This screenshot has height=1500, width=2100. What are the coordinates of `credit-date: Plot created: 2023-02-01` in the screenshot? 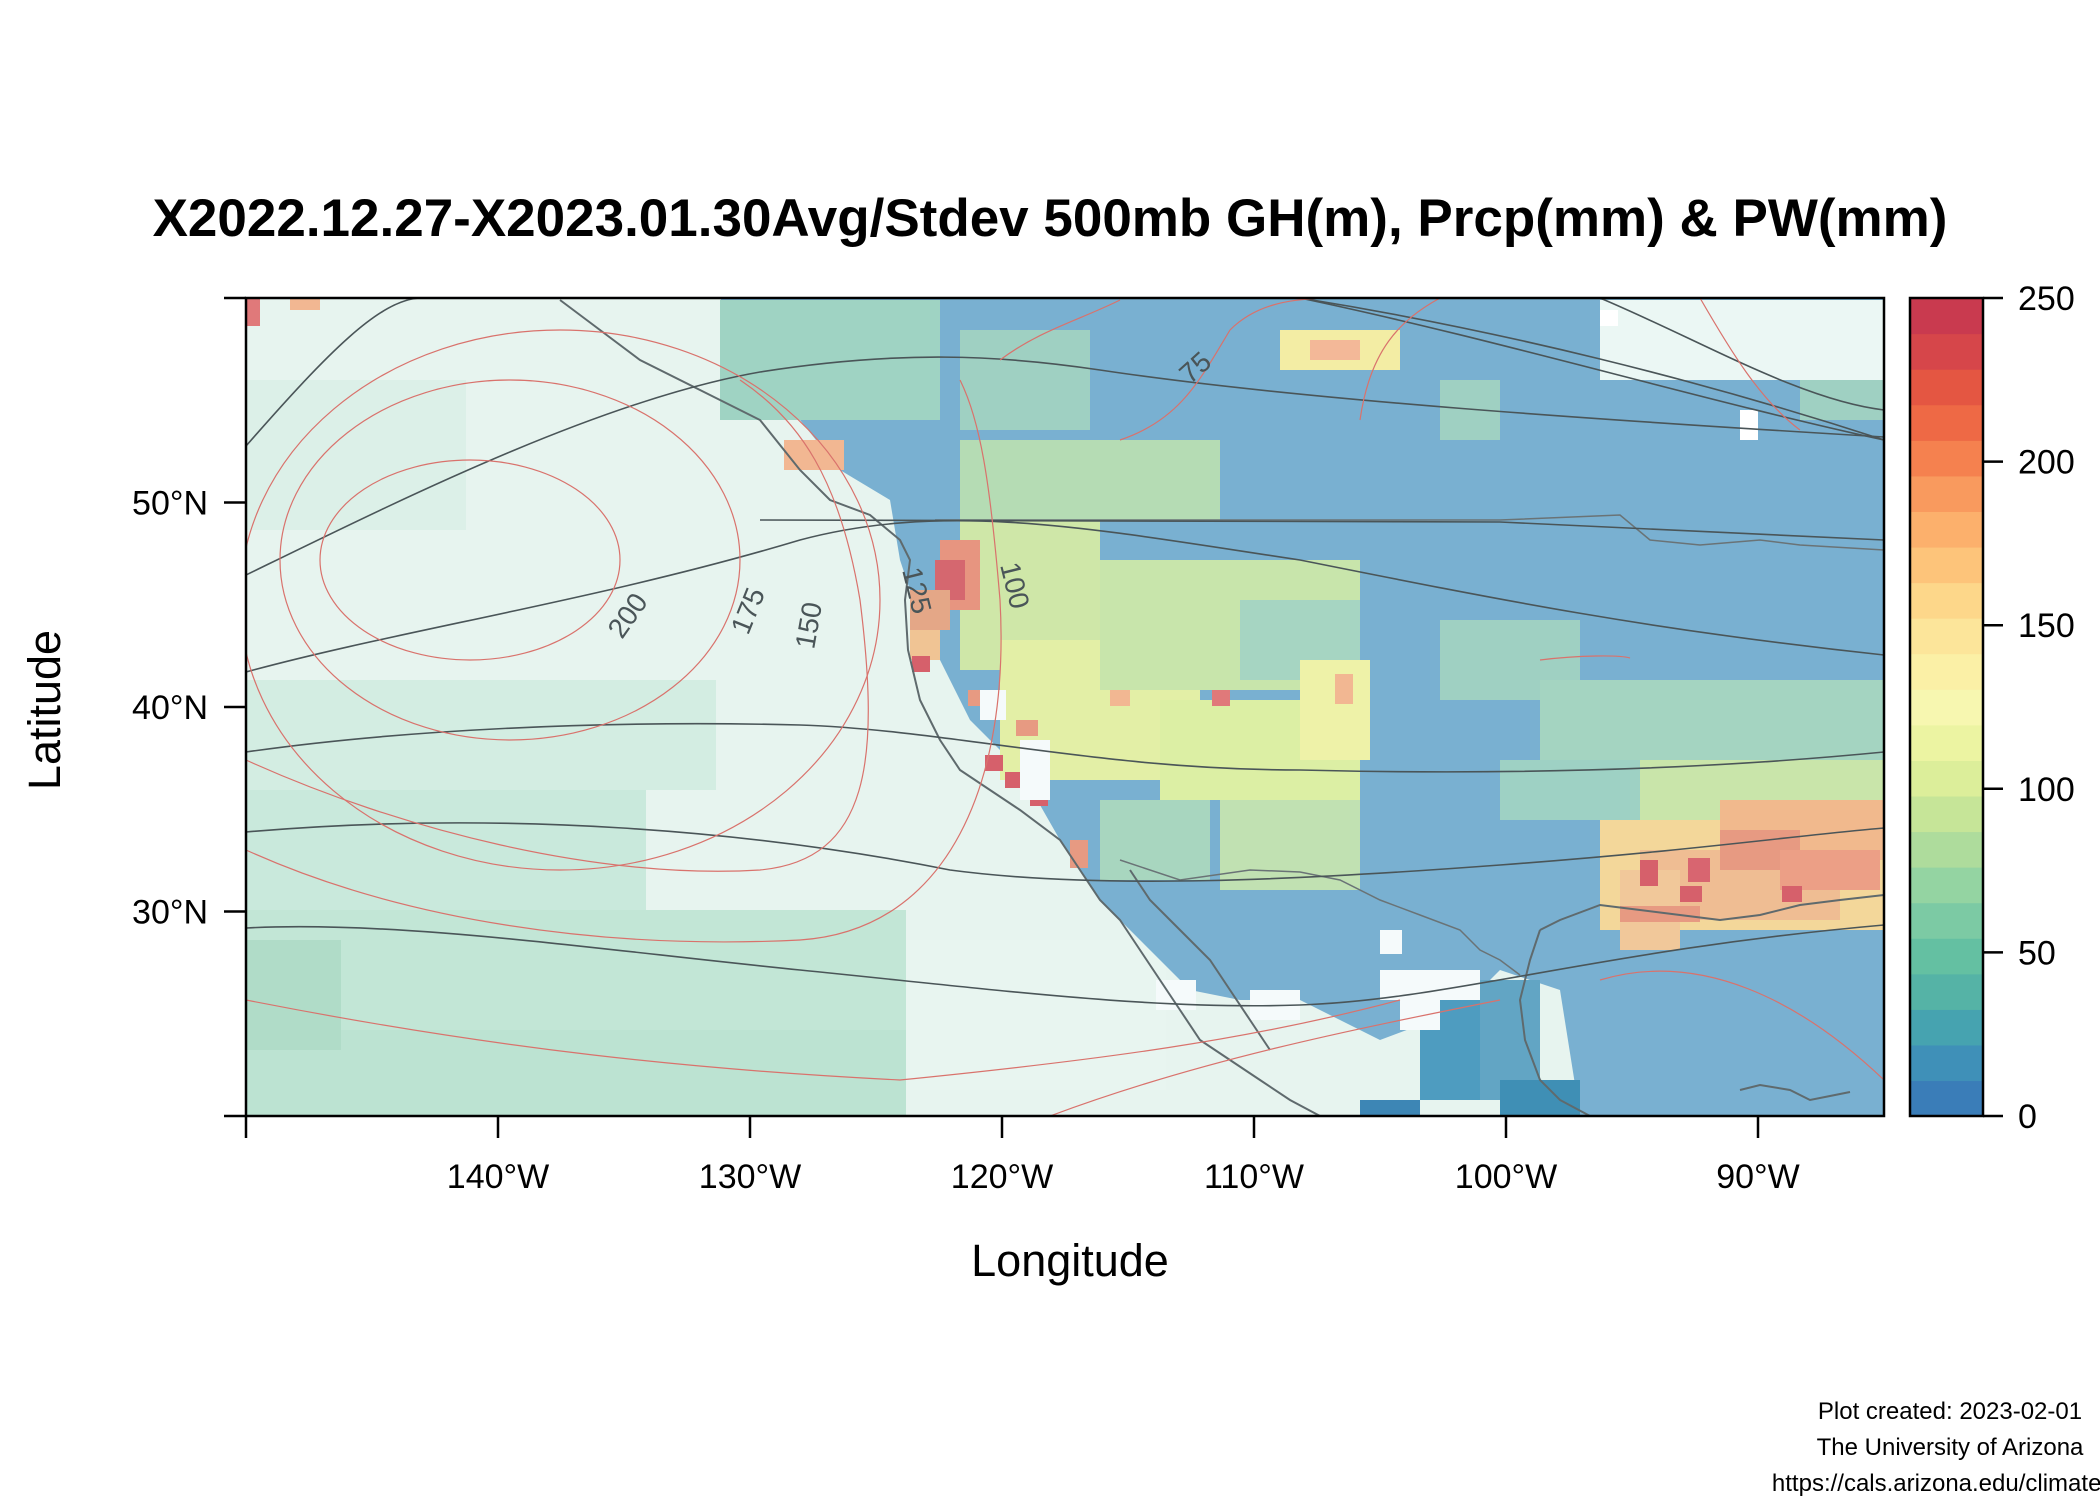 It's located at (1950, 1411).